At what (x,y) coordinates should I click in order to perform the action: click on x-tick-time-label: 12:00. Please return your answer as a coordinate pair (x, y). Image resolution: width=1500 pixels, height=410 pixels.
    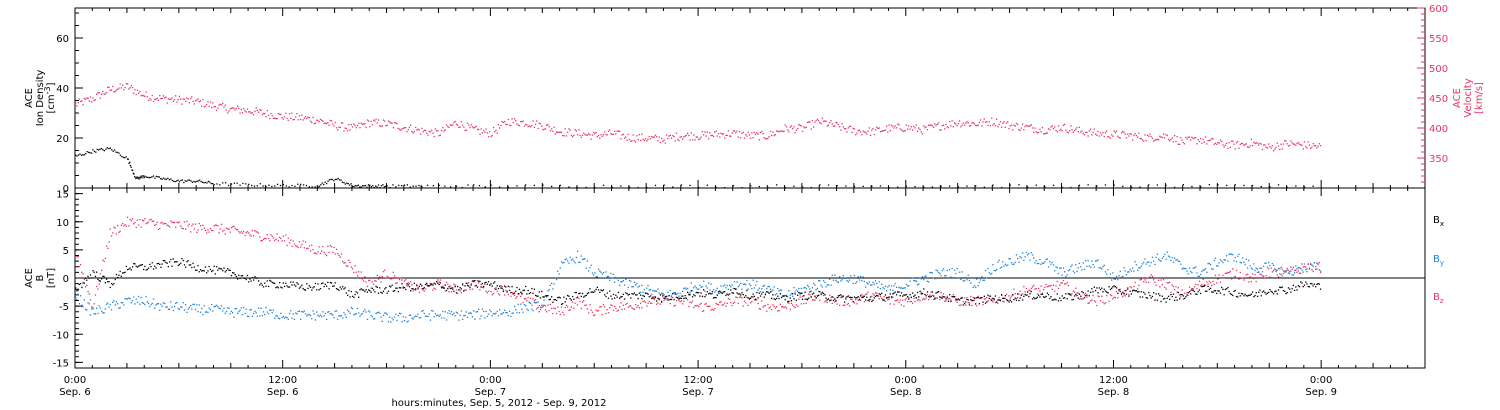
    Looking at the image, I should click on (1113, 380).